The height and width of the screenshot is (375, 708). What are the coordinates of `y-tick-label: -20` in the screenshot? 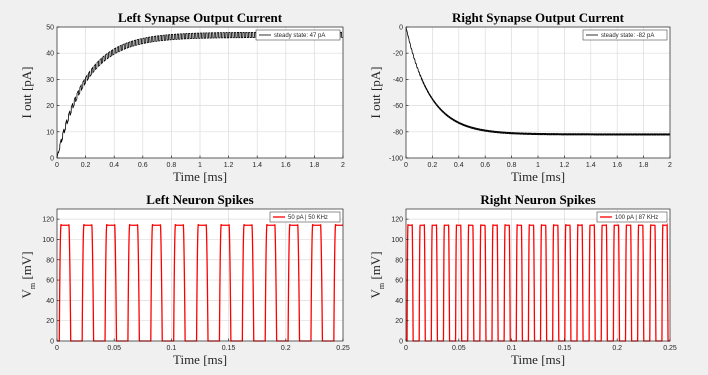 It's located at (398, 54).